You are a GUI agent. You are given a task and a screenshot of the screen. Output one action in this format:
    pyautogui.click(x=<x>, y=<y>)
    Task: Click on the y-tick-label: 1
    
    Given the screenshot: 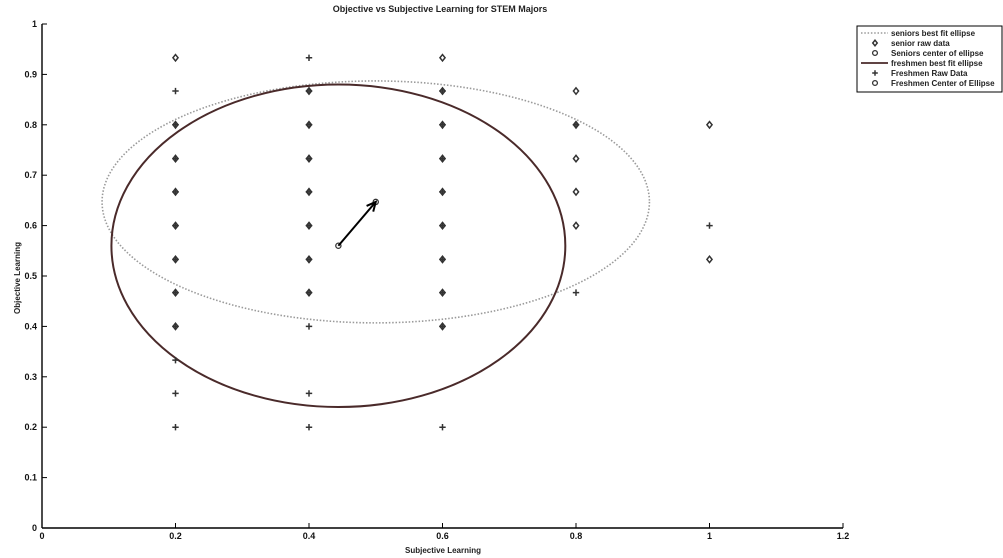 What is the action you would take?
    pyautogui.click(x=34, y=24)
    